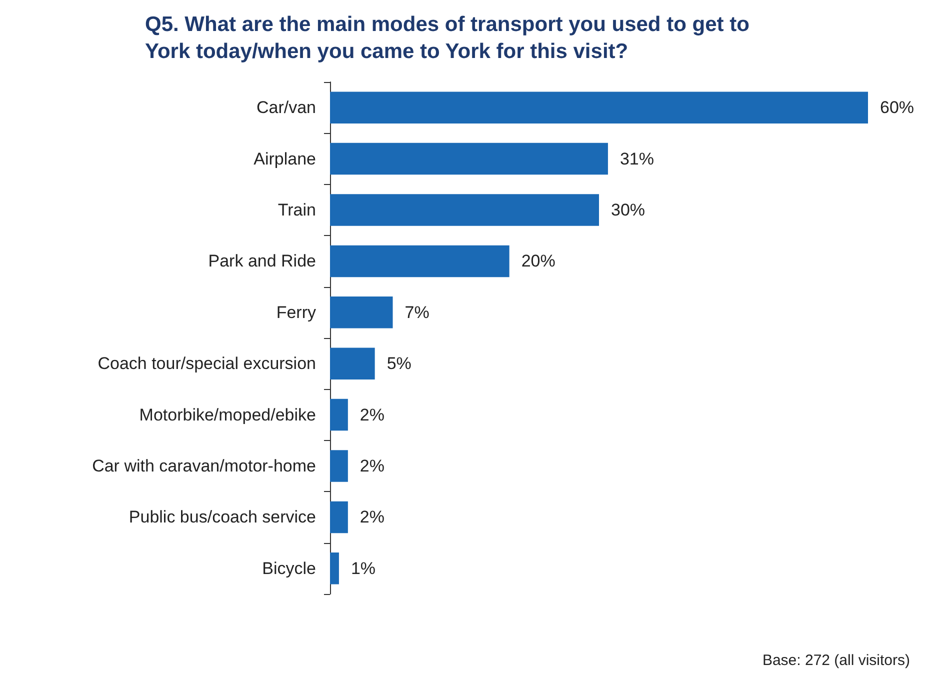 The image size is (930, 682). I want to click on data-label: 1%, so click(363, 568).